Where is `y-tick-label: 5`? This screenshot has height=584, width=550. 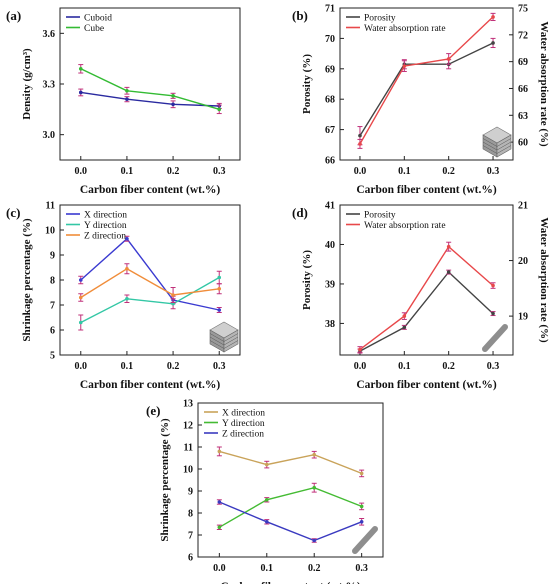 y-tick-label: 5 is located at coordinates (52, 356).